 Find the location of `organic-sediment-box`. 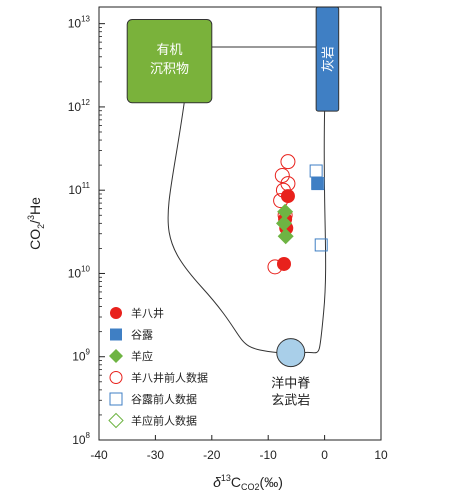

organic-sediment-box is located at coordinates (169, 61).